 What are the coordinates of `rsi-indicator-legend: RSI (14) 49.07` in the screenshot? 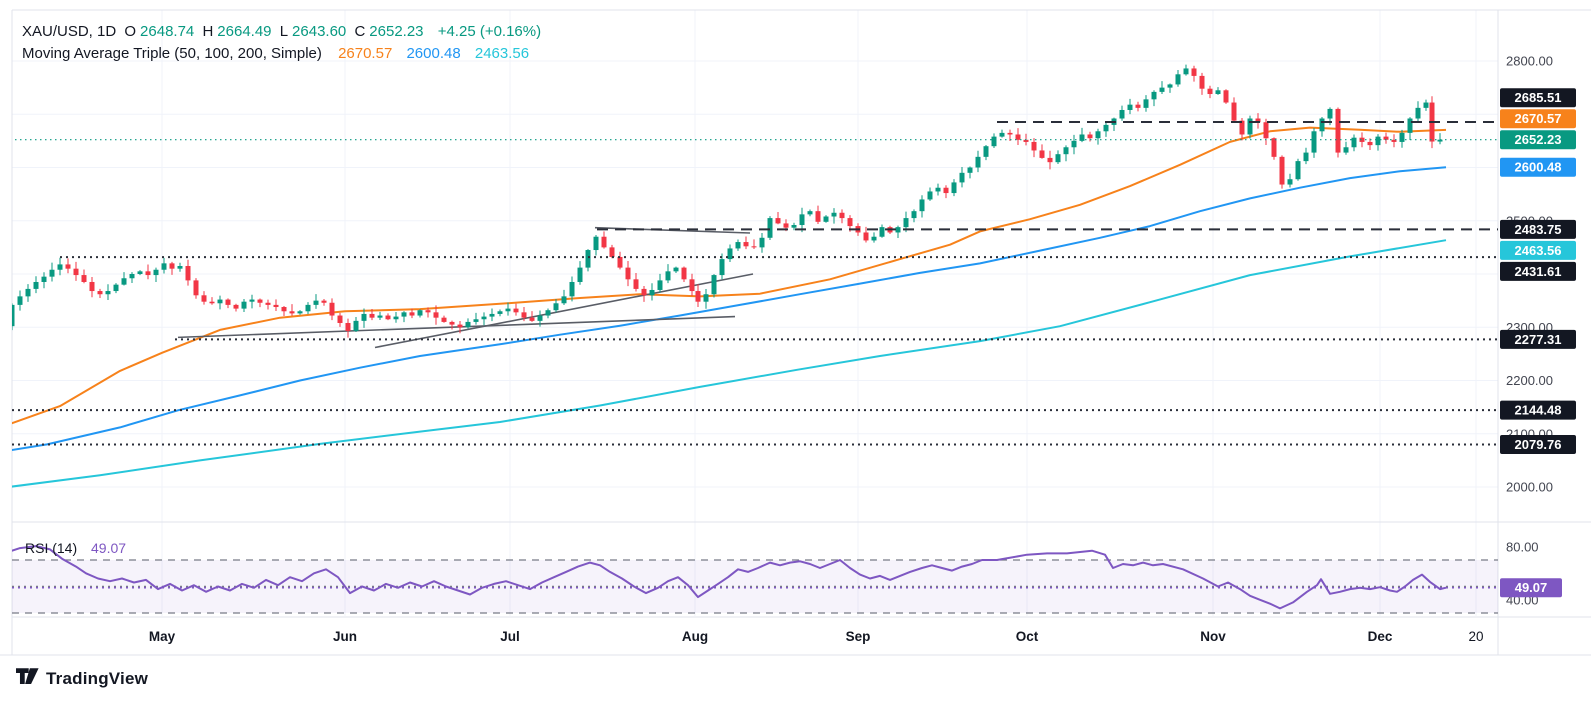 It's located at (75, 548).